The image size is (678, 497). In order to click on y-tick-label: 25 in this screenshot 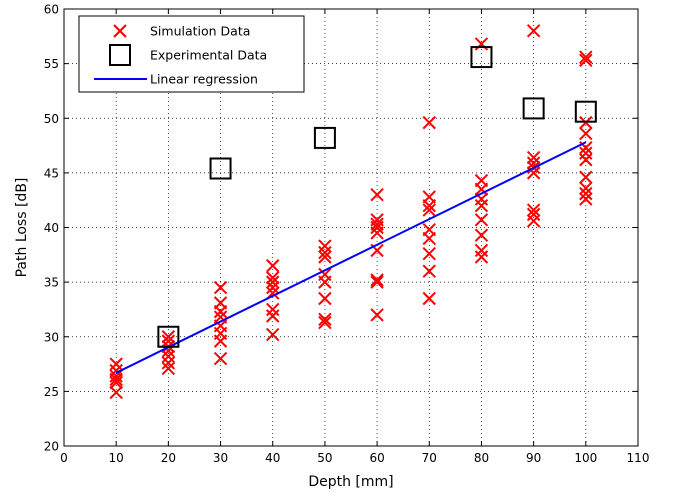, I will do `click(51, 392)`.